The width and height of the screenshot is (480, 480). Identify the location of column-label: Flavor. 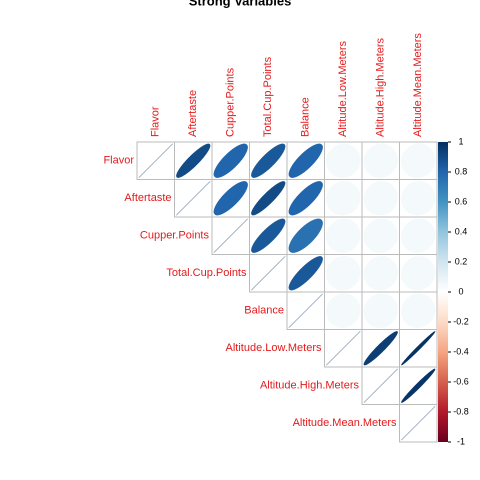
(156, 121).